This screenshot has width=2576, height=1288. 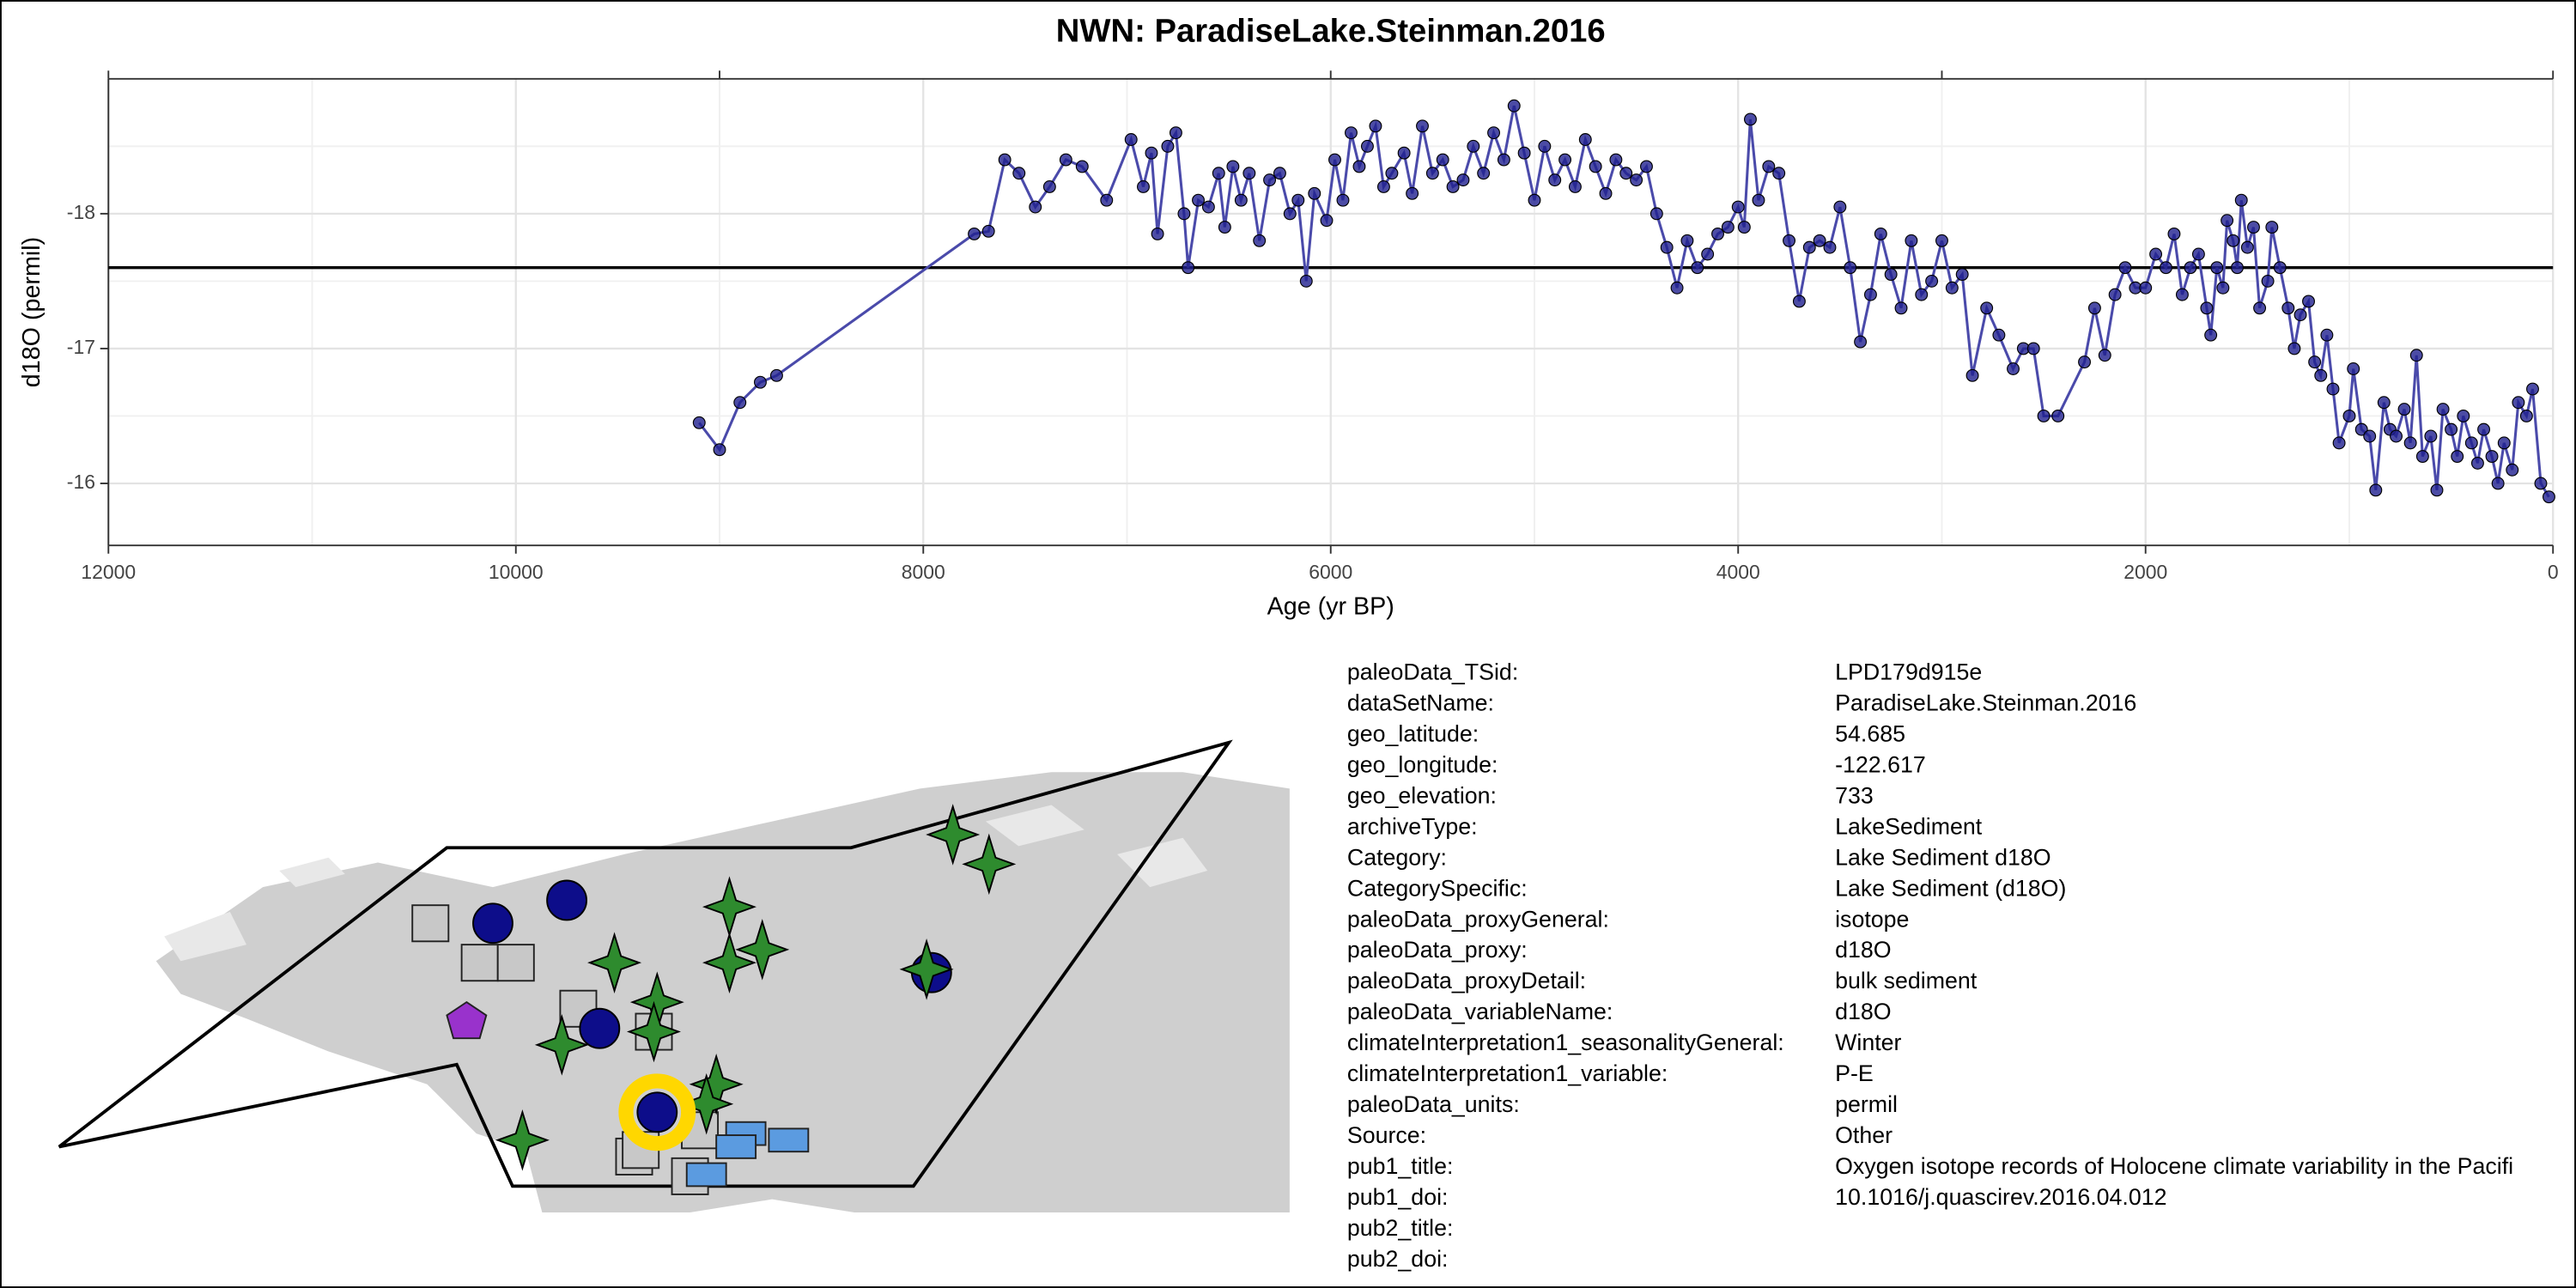 I want to click on map-rect, so click(x=736, y=1146).